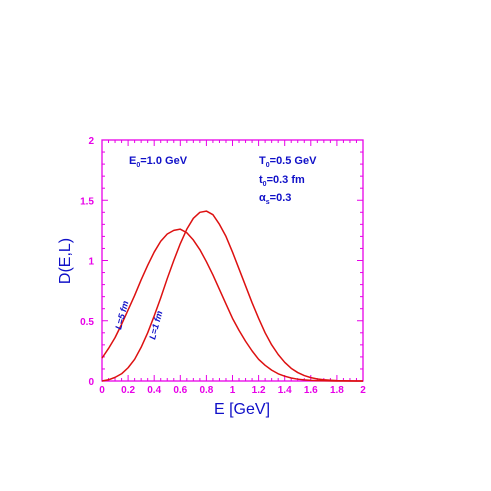  What do you see at coordinates (180, 390) in the screenshot?
I see `x-tick-label: 0.6` at bounding box center [180, 390].